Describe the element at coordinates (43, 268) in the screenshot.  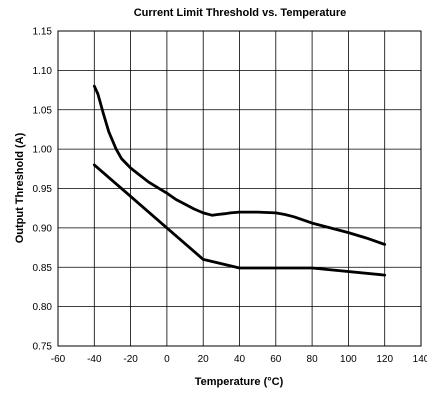
I see `y-tick-label: 0.85` at that location.